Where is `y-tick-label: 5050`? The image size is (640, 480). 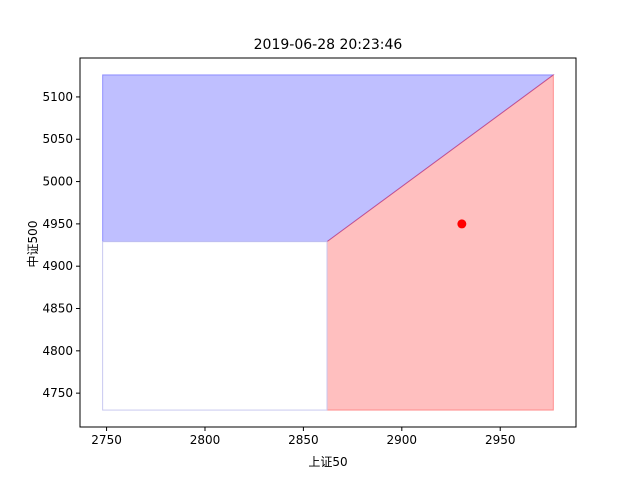
y-tick-label: 5050 is located at coordinates (57, 139).